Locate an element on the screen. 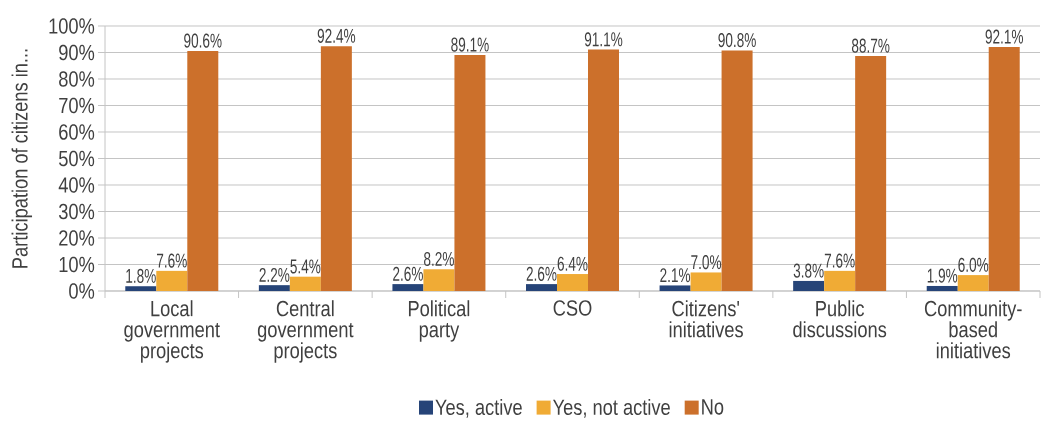  y-tick-label: 40% is located at coordinates (76, 185).